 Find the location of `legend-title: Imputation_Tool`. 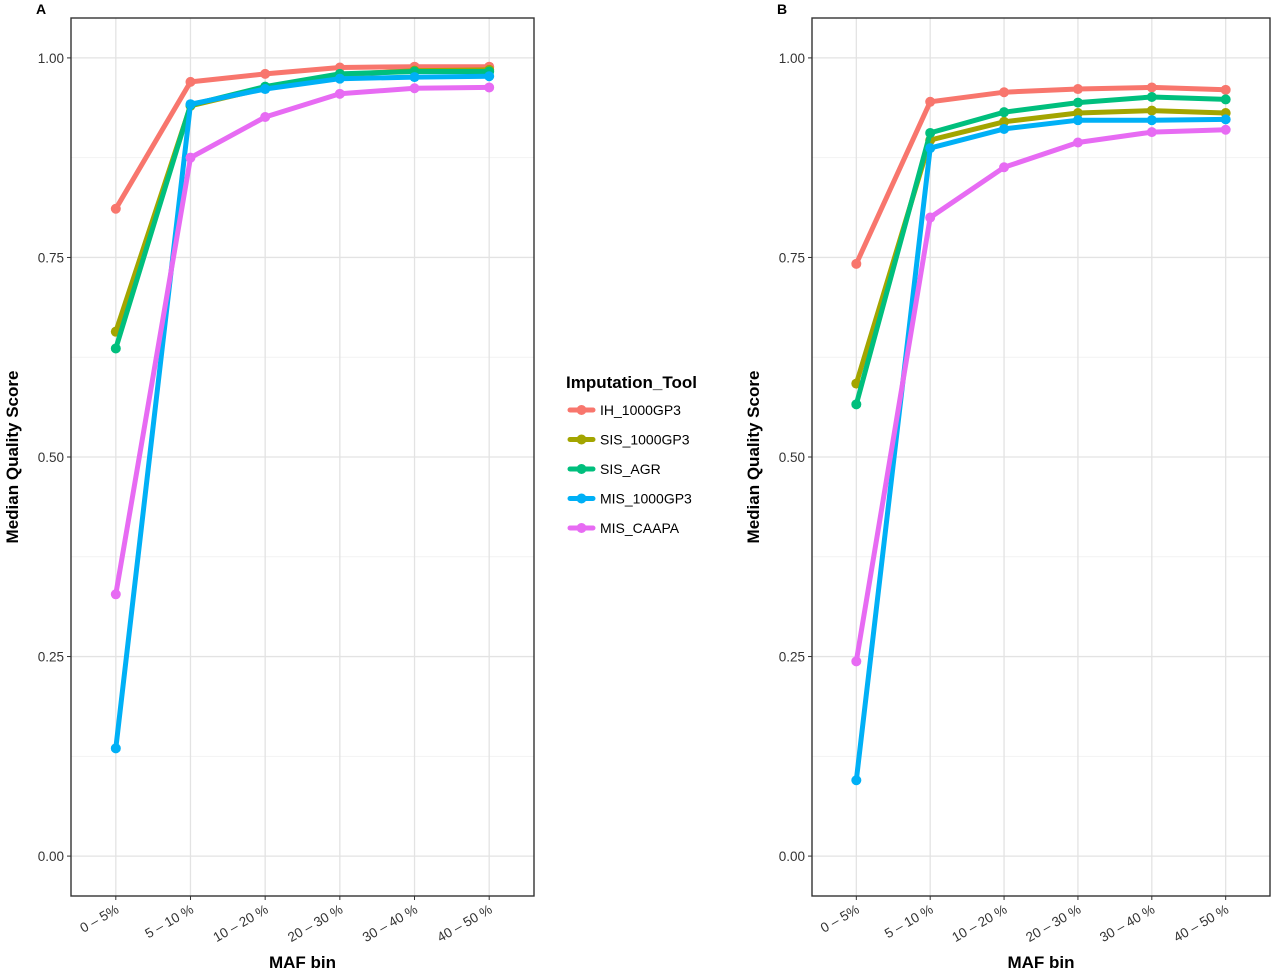

legend-title: Imputation_Tool is located at coordinates (631, 382).